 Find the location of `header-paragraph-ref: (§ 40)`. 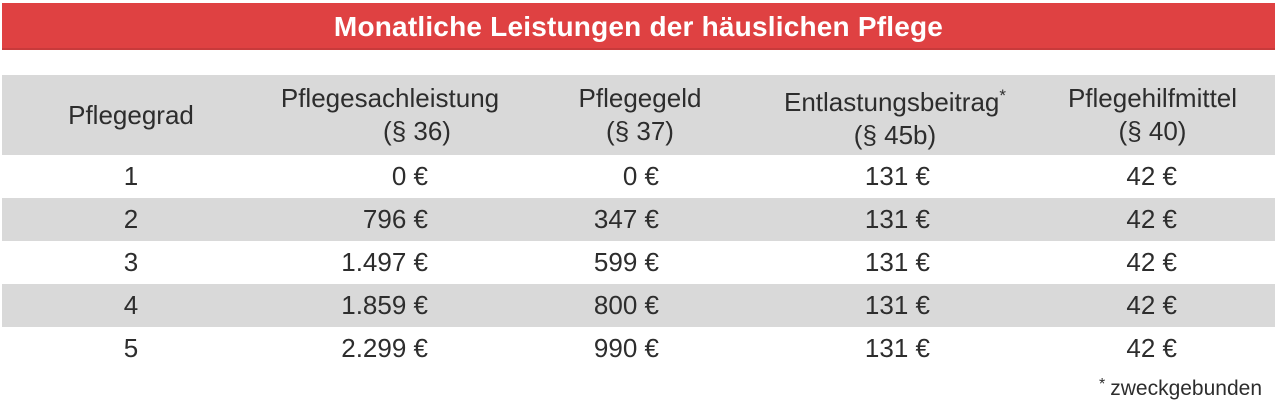

header-paragraph-ref: (§ 40) is located at coordinates (1152, 131).